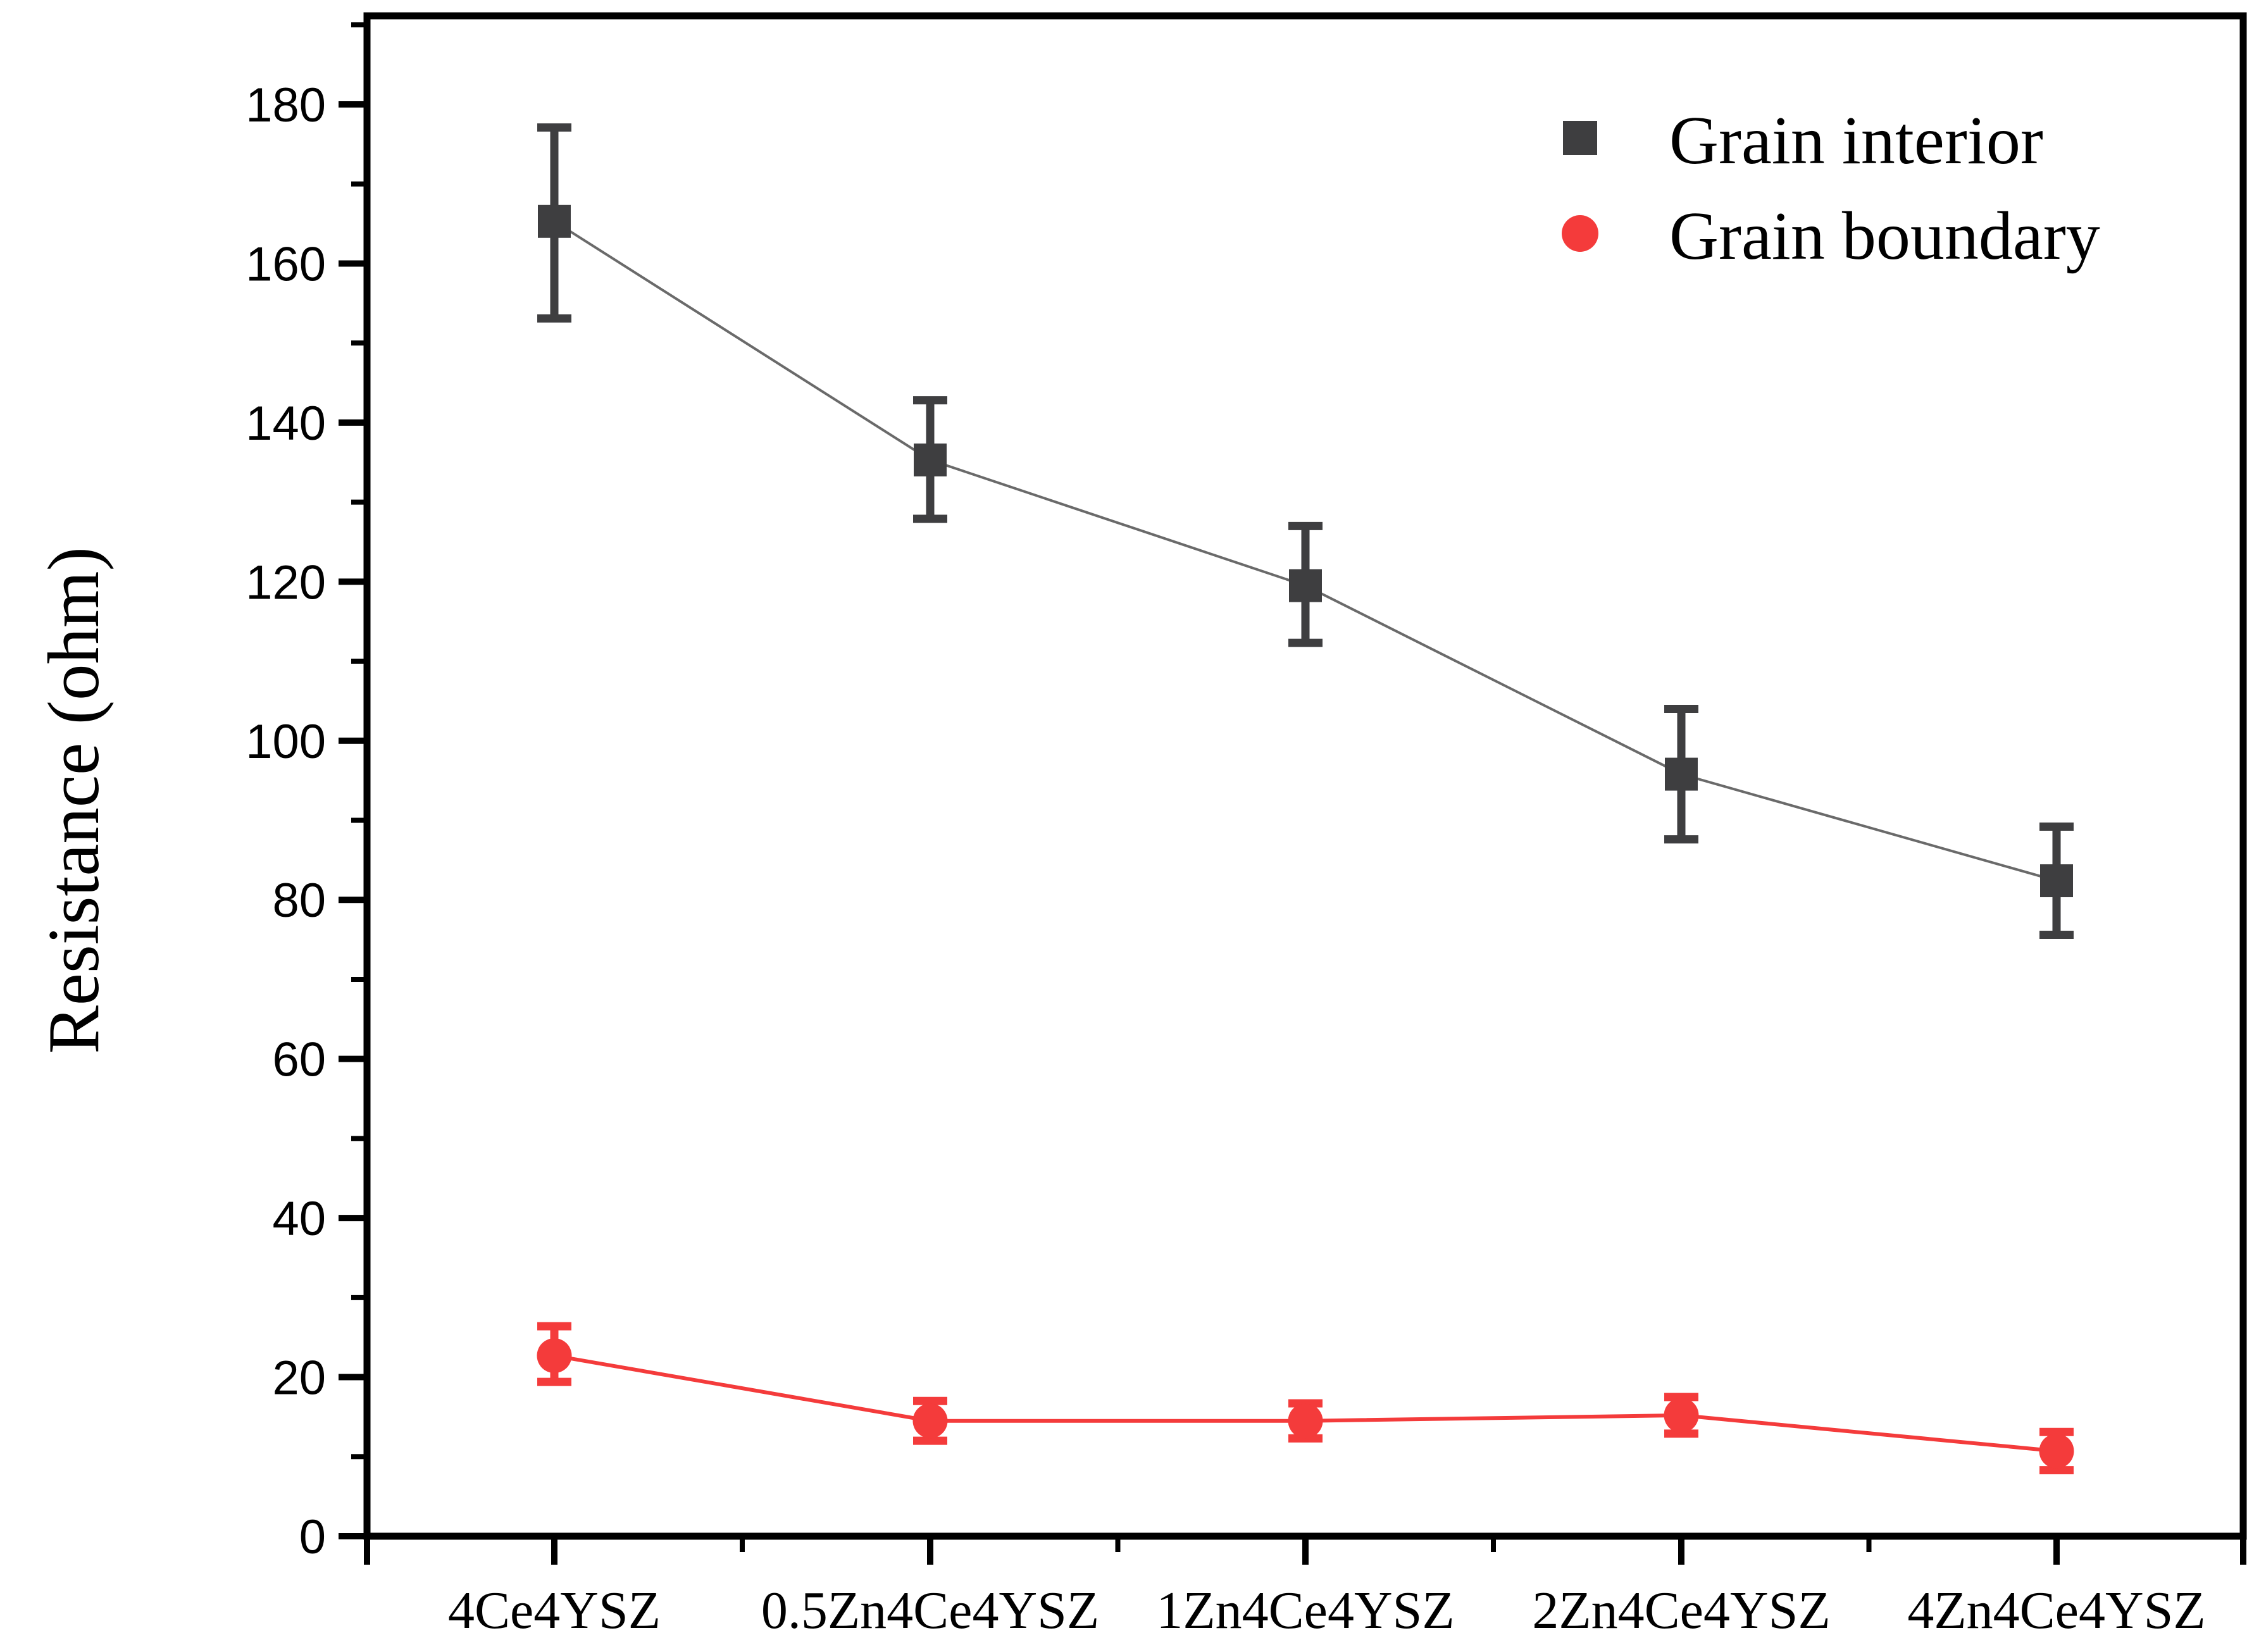  What do you see at coordinates (1831, 188) in the screenshot?
I see `legend: Grain interior Grain boundary` at bounding box center [1831, 188].